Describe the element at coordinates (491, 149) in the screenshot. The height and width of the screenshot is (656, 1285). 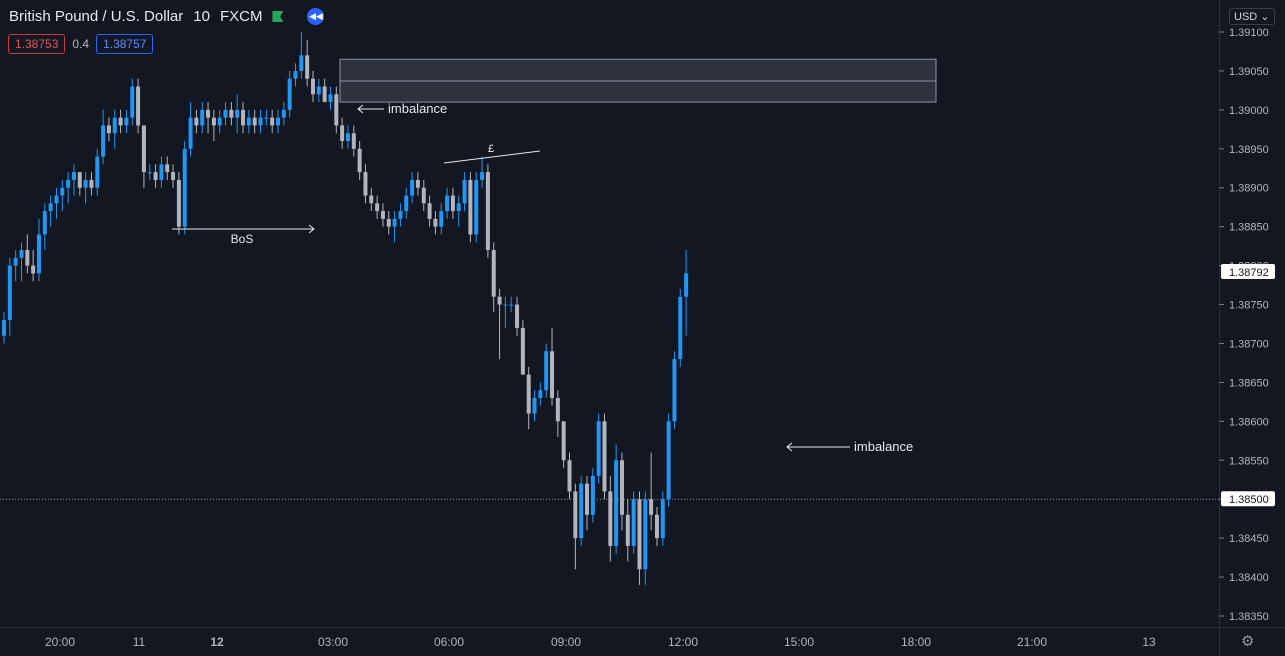
I see `pound-sign-label: £` at that location.